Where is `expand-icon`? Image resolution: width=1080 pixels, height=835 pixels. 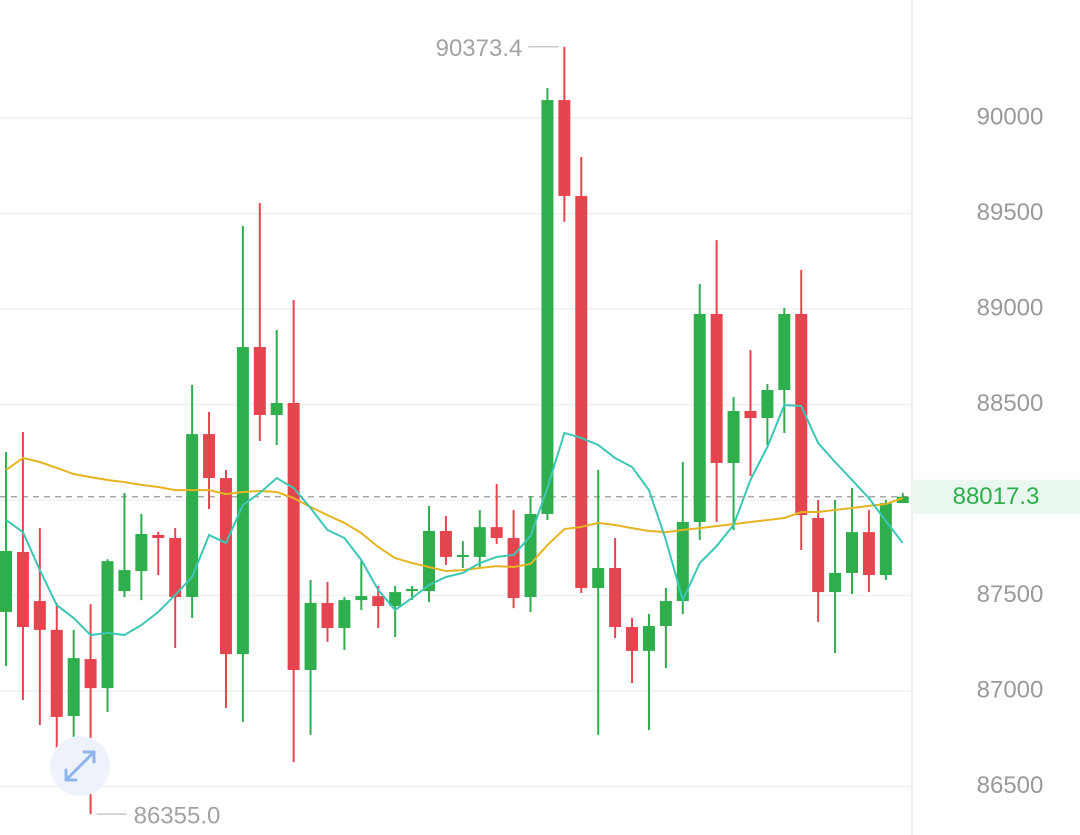
expand-icon is located at coordinates (80, 766).